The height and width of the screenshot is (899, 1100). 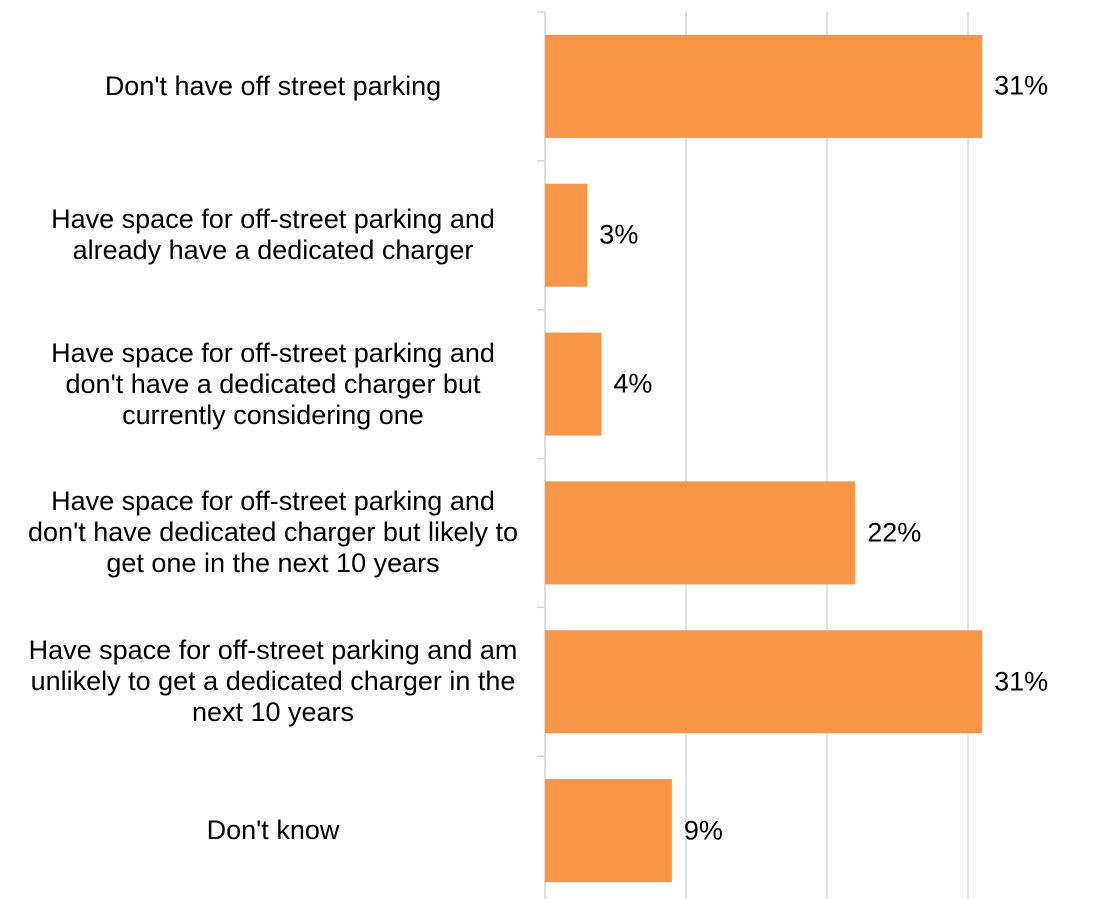 What do you see at coordinates (703, 830) in the screenshot?
I see `value-label: 9%` at bounding box center [703, 830].